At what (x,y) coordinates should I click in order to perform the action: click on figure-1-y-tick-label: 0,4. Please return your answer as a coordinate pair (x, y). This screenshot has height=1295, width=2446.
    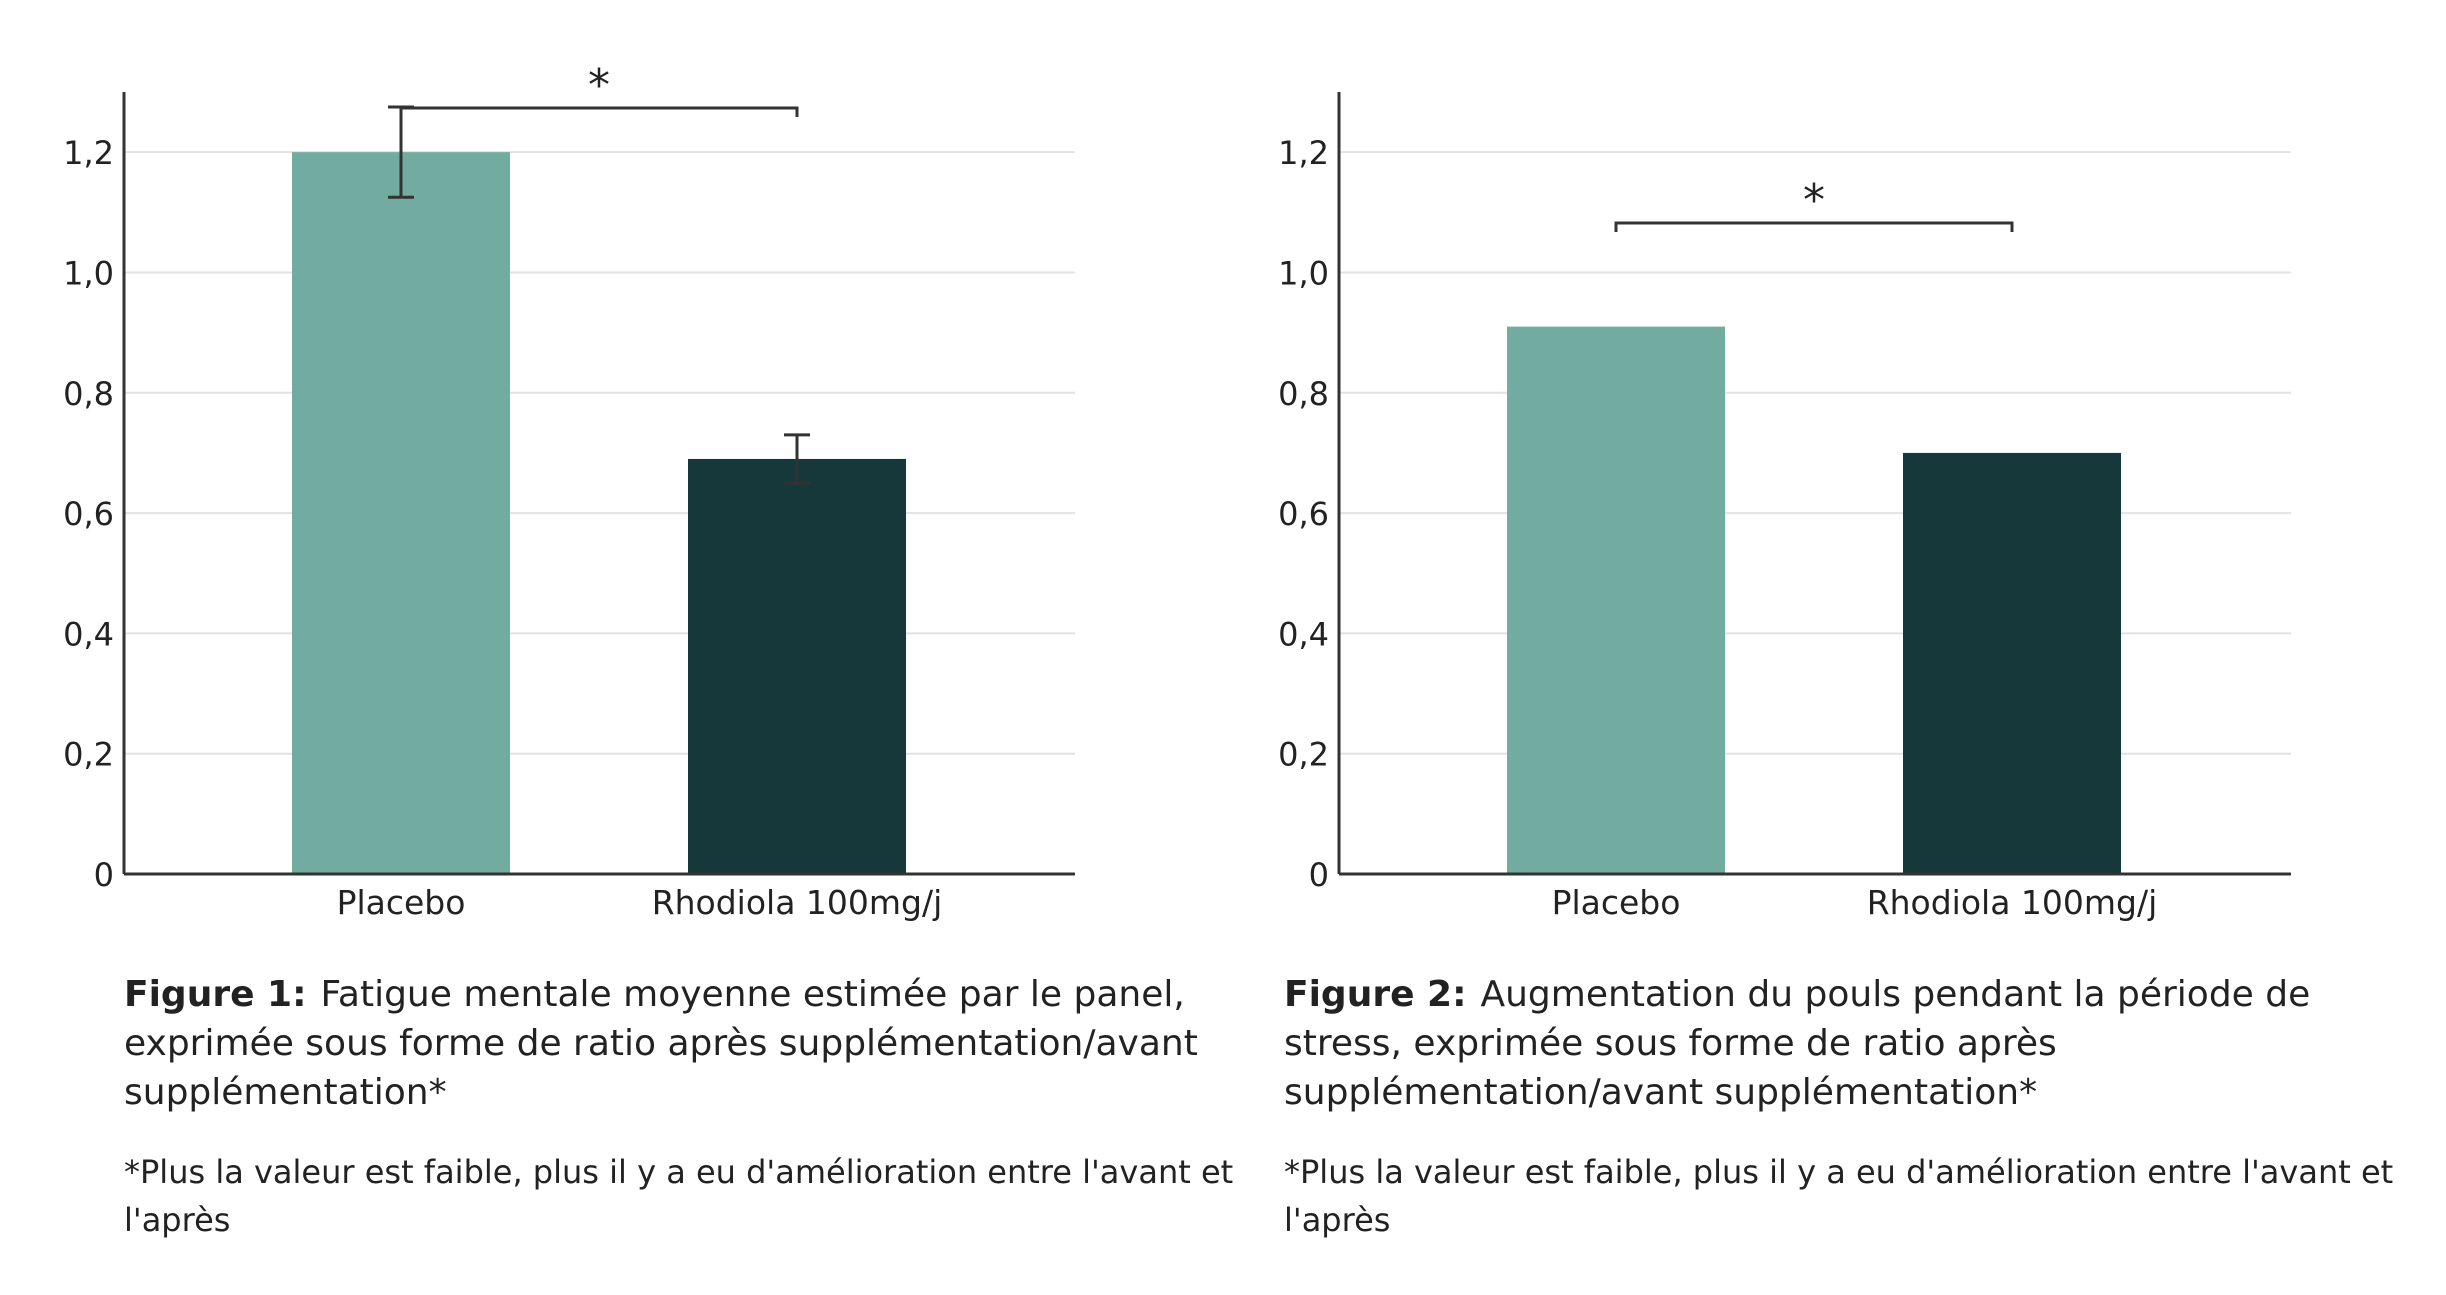
    Looking at the image, I should click on (88, 634).